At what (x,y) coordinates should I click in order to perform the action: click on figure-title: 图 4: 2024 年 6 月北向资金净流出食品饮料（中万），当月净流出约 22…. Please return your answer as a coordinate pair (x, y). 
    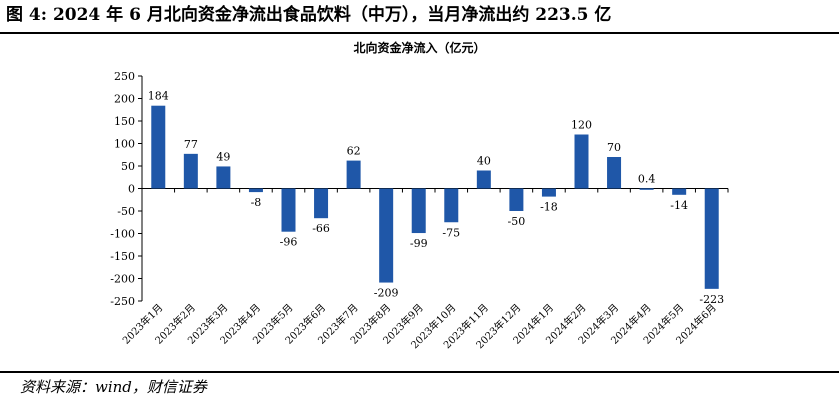
    Looking at the image, I should click on (309, 15).